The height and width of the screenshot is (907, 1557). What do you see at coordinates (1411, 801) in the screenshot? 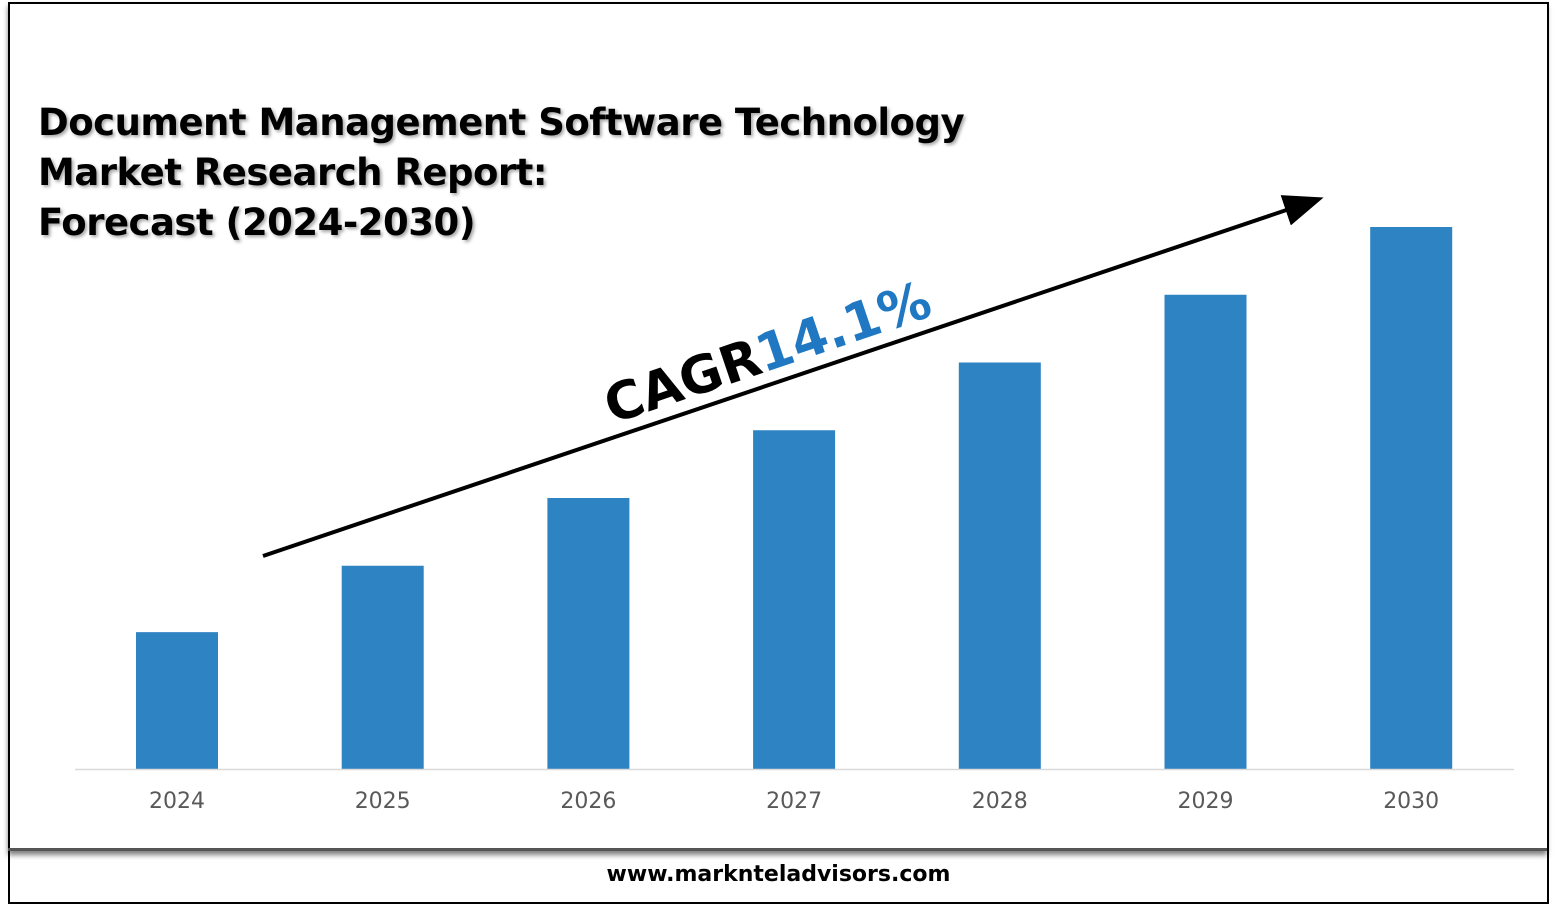
I see `x-tick-label: 2030` at bounding box center [1411, 801].